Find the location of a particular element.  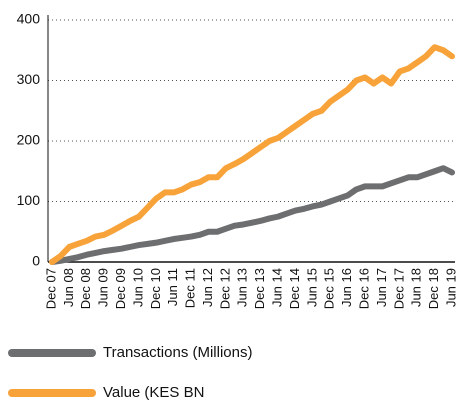

x-tick-label: Dec 10 is located at coordinates (155, 288).